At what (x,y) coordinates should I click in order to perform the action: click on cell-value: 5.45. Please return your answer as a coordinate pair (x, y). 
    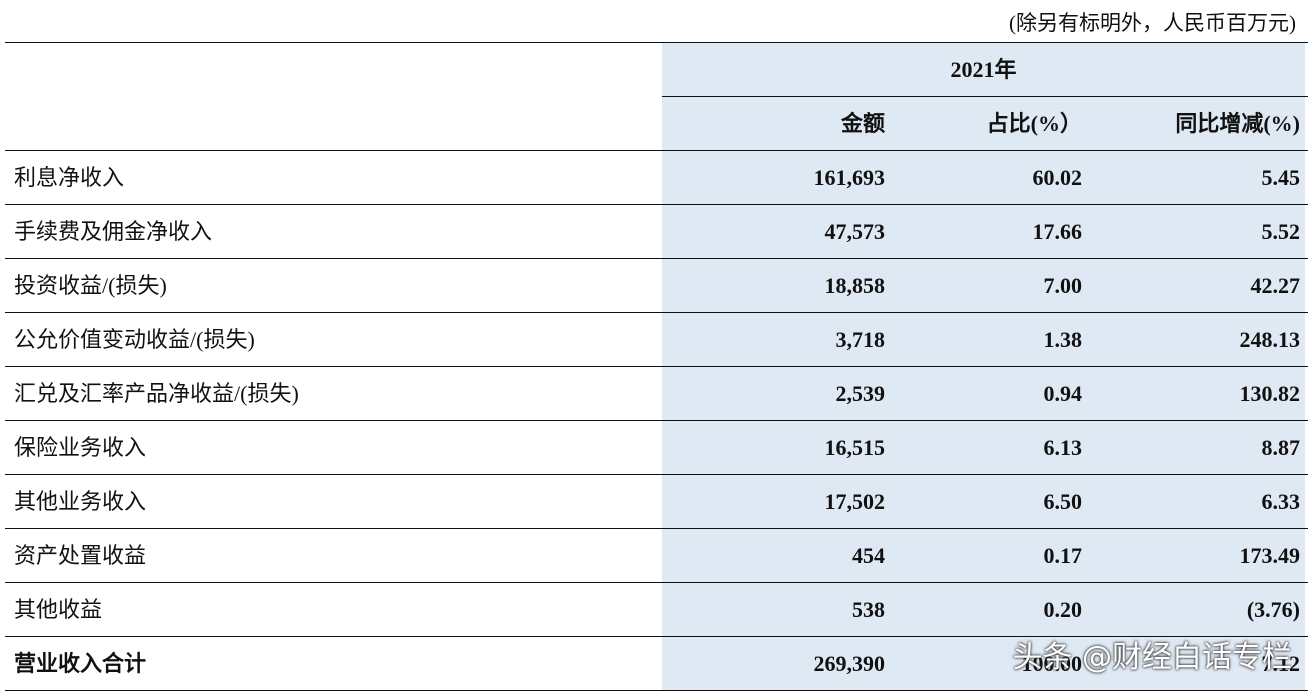
    Looking at the image, I should click on (1281, 177).